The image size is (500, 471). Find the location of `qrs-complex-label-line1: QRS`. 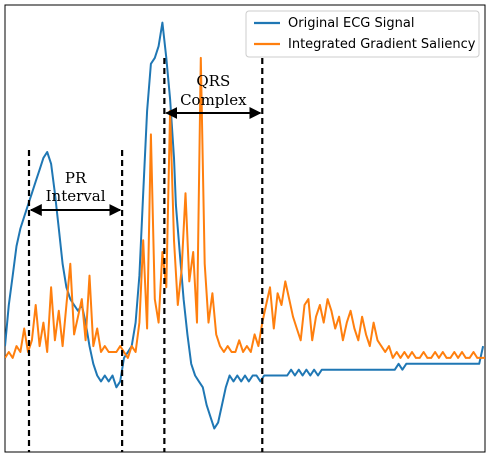

qrs-complex-label-line1: QRS is located at coordinates (213, 81).